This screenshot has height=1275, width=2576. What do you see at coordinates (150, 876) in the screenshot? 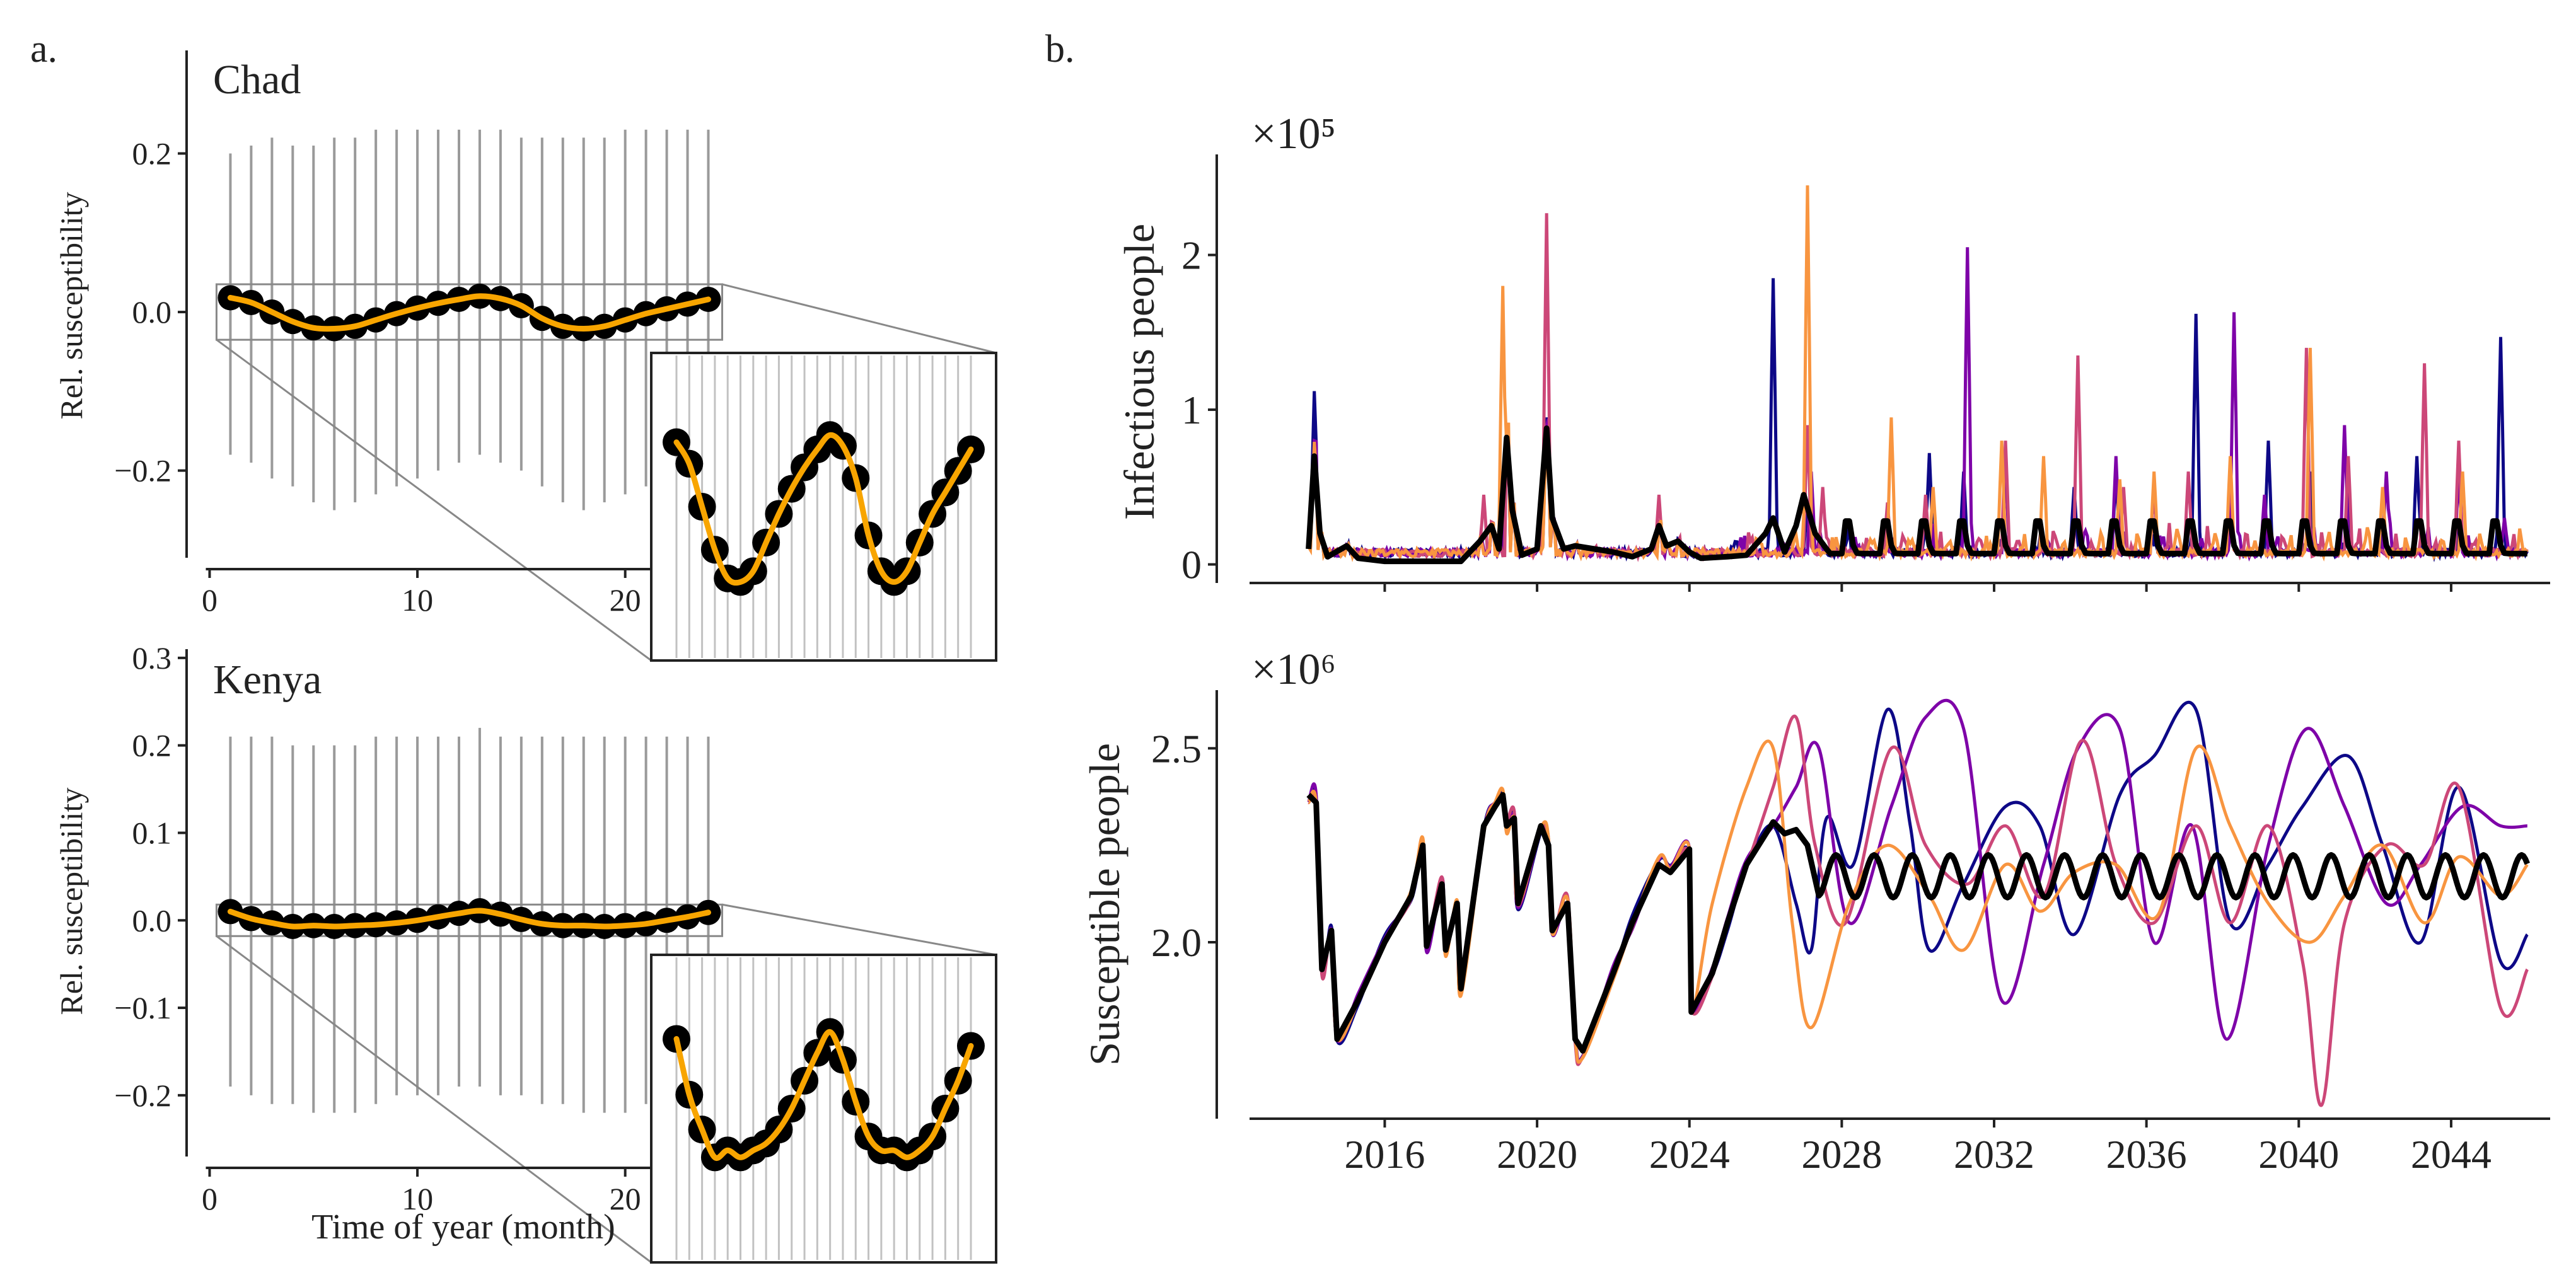
I see `kenya-y-ticks: 0.3 0.2 0.1 0.0 −0.1 −0.2` at bounding box center [150, 876].